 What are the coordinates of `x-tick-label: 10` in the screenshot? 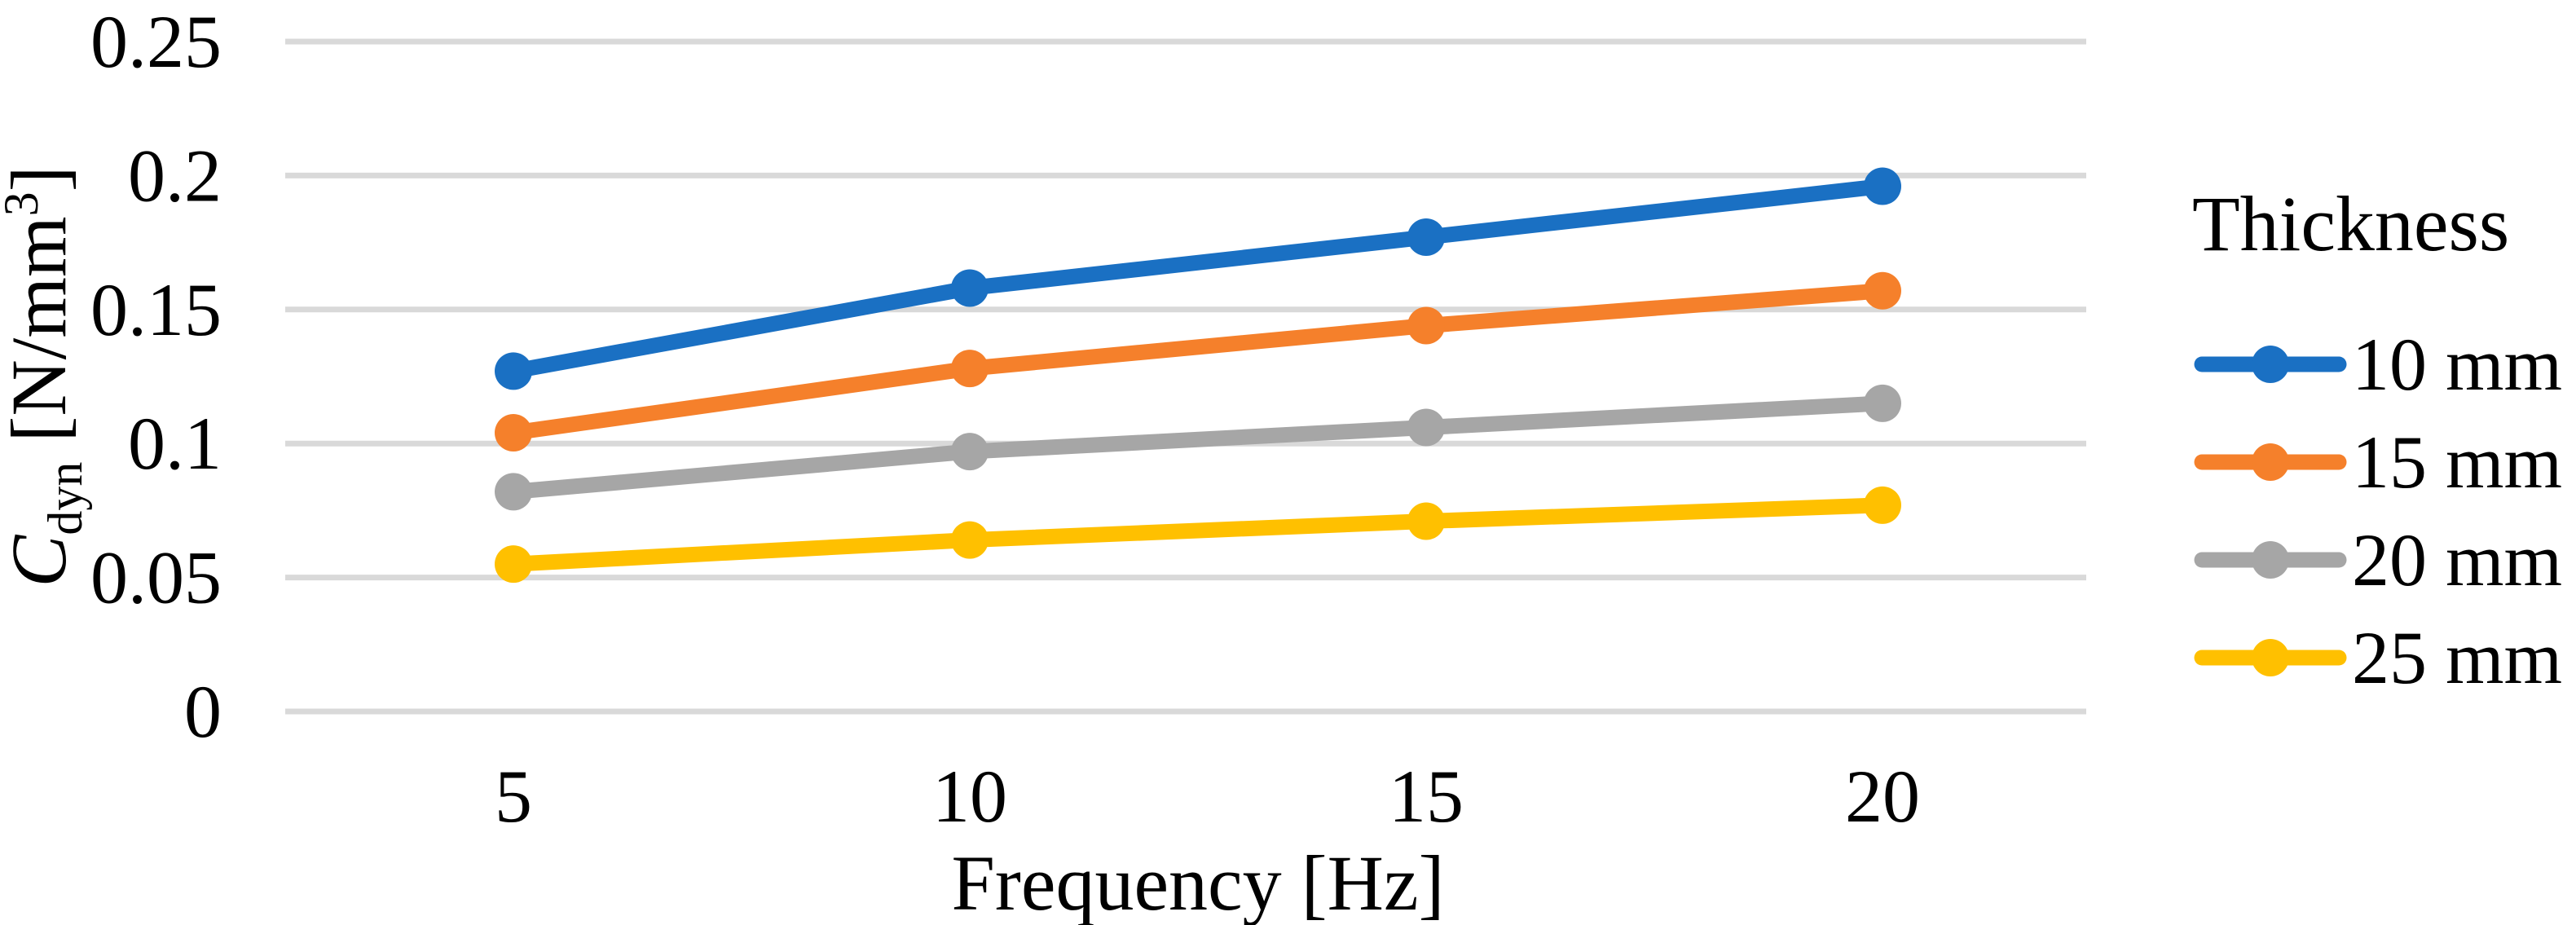 It's located at (969, 796).